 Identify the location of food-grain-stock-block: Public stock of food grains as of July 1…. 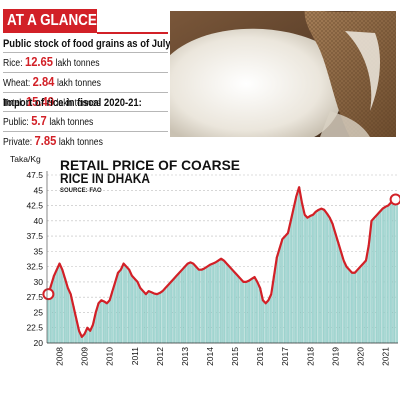
(94, 74).